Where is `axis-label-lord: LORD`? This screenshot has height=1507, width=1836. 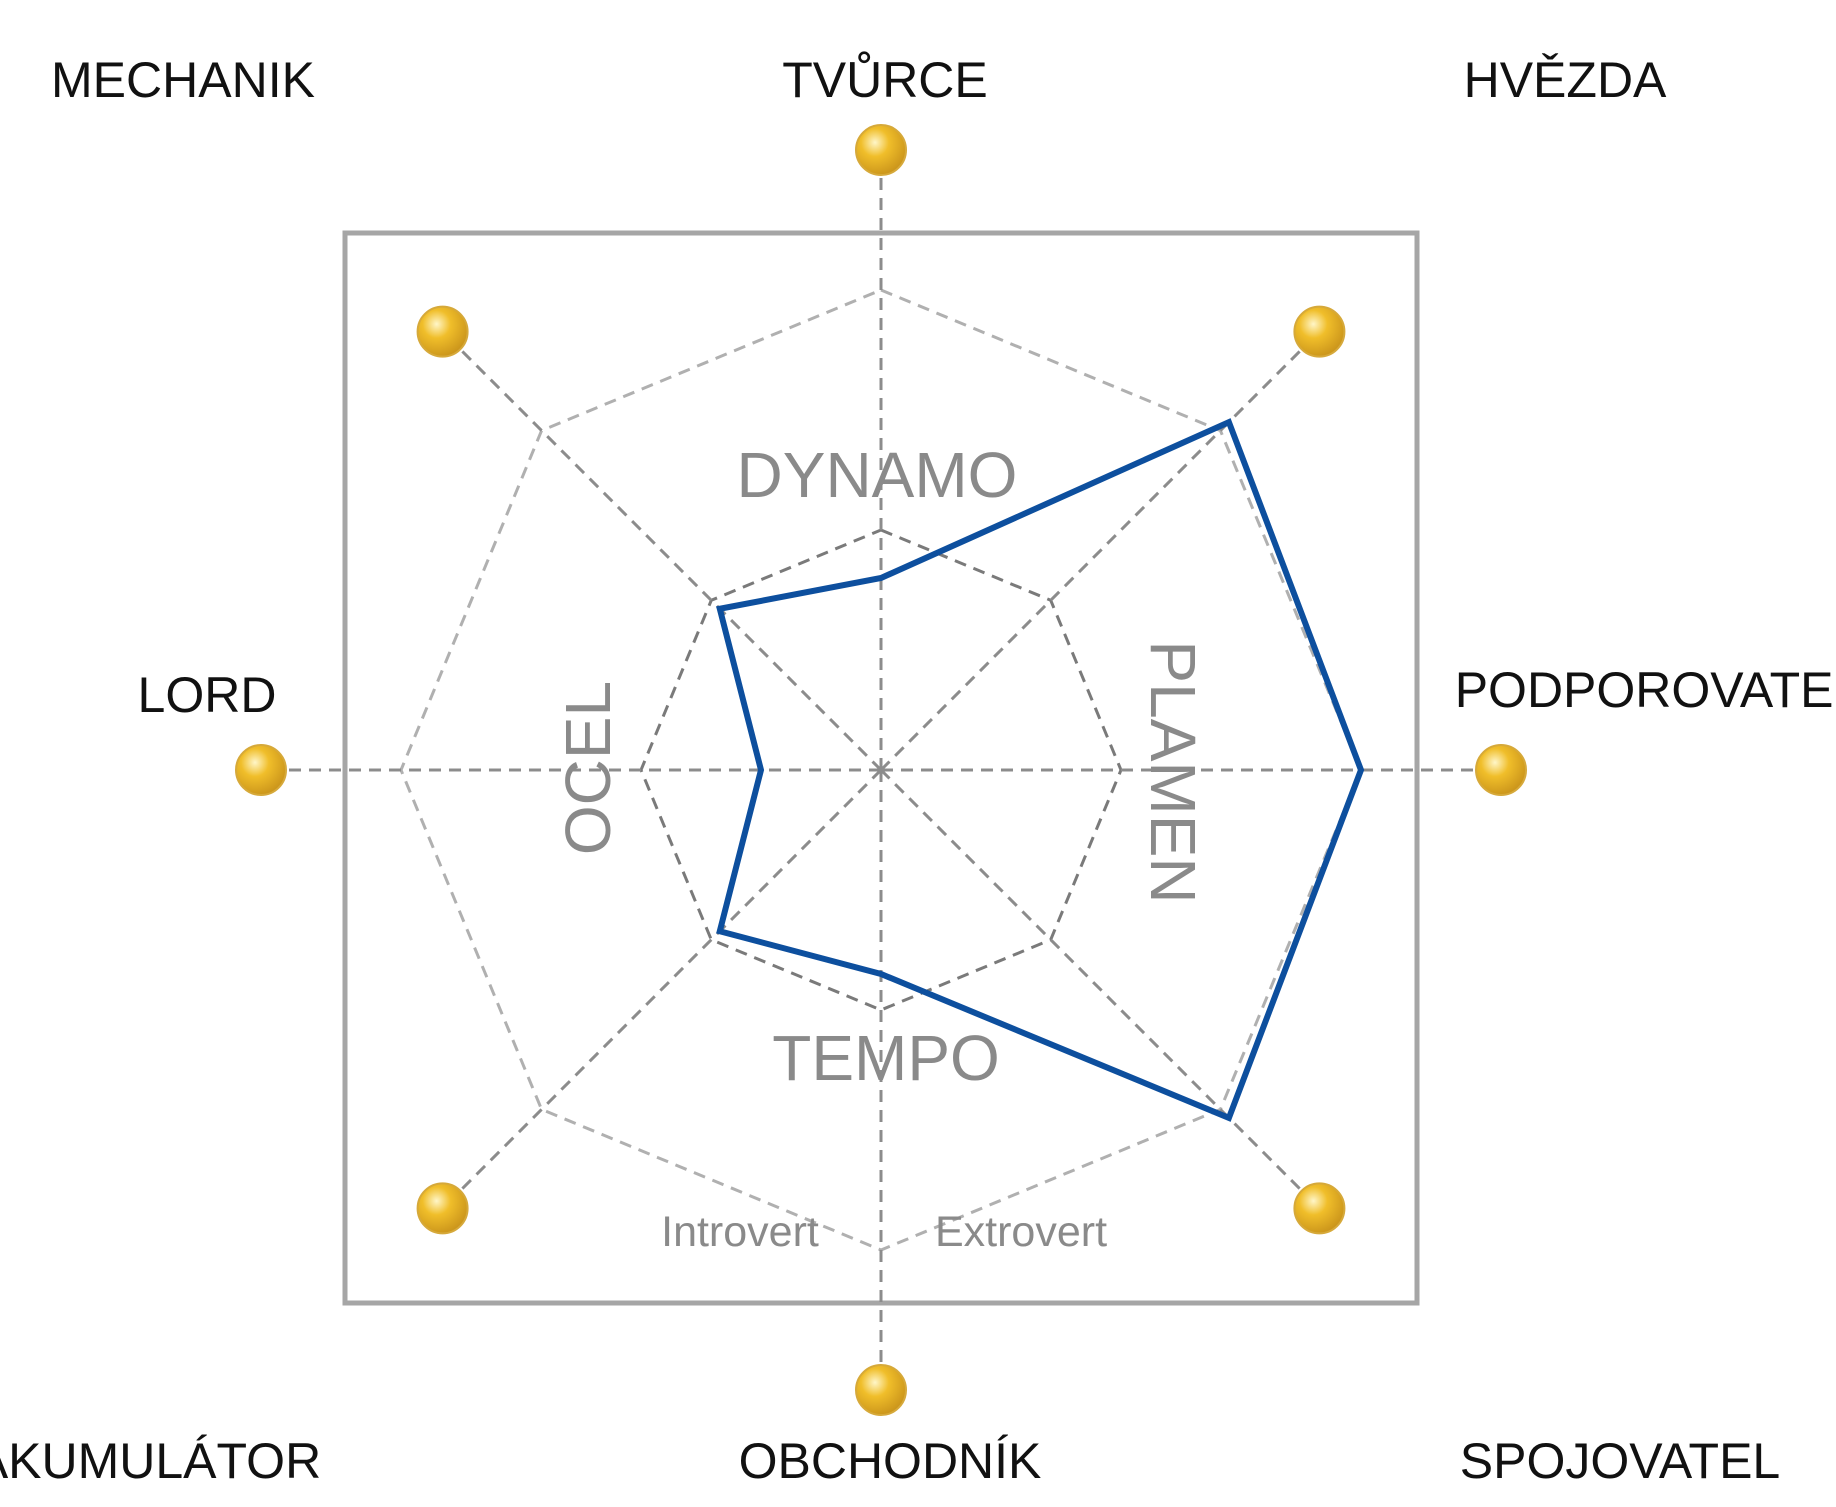 axis-label-lord: LORD is located at coordinates (207, 695).